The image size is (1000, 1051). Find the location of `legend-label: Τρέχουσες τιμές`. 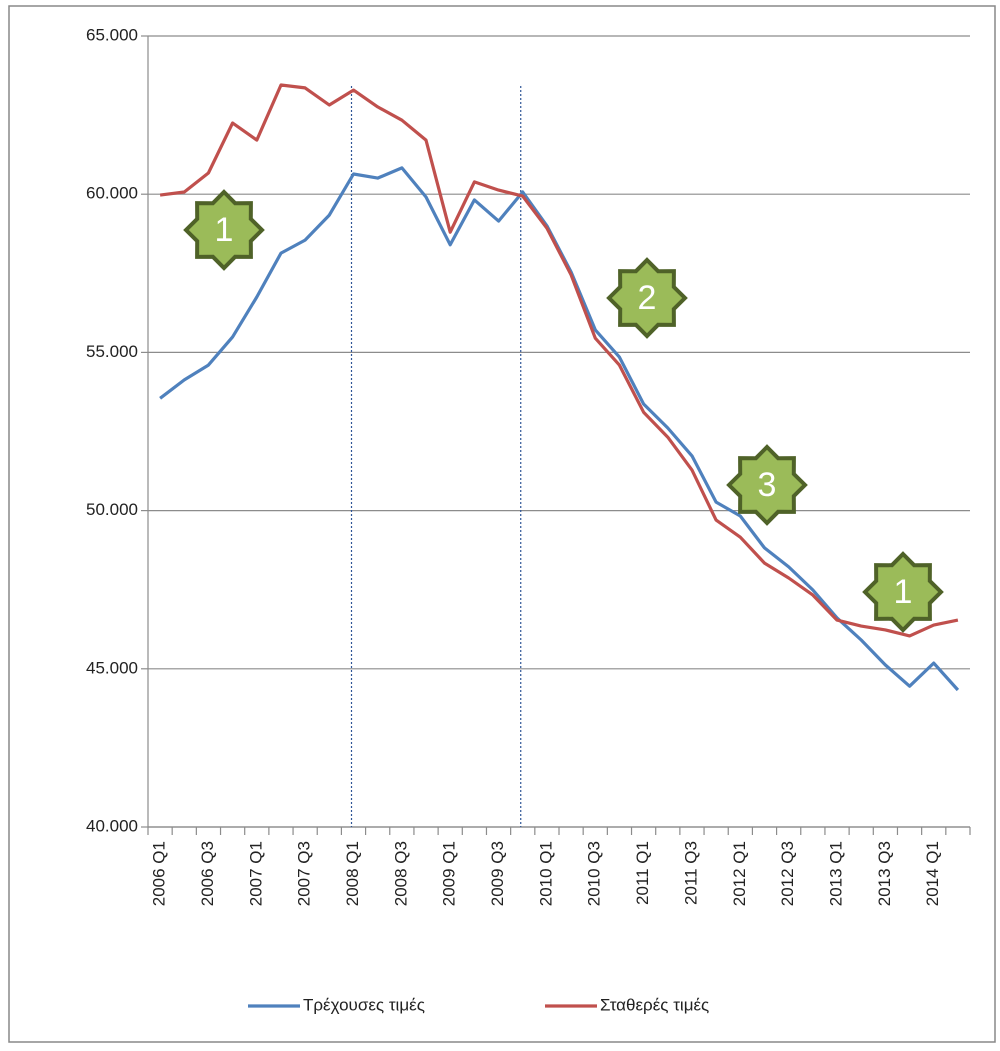

legend-label: Τρέχουσες τιμές is located at coordinates (364, 1004).